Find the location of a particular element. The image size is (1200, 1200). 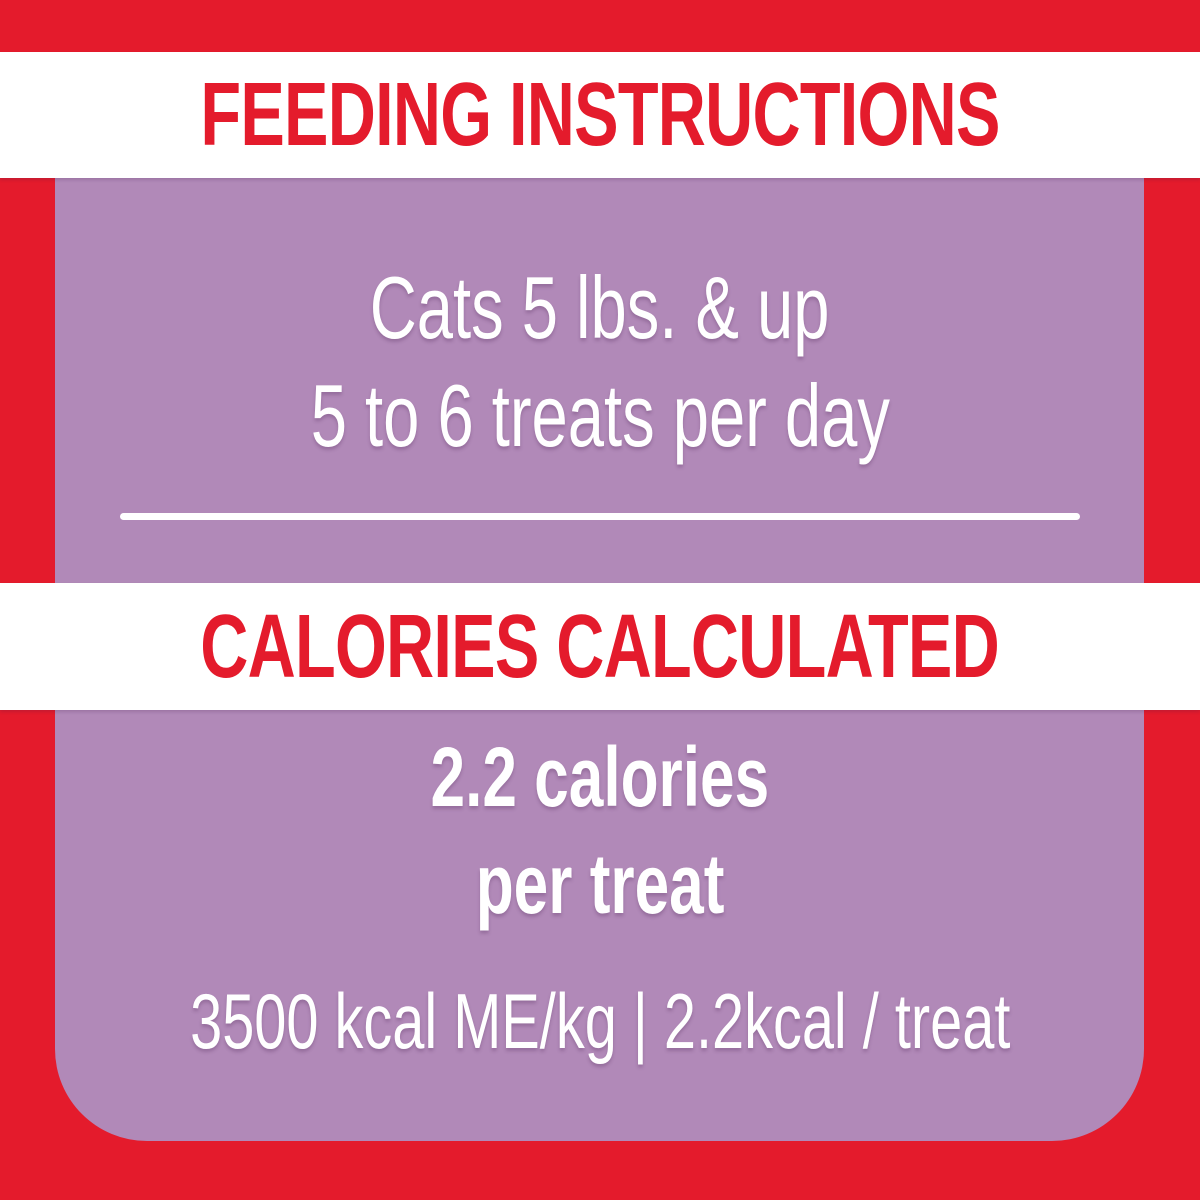

feeding-instructions-title: FEEDING INSTRUCTIONS is located at coordinates (600, 115).